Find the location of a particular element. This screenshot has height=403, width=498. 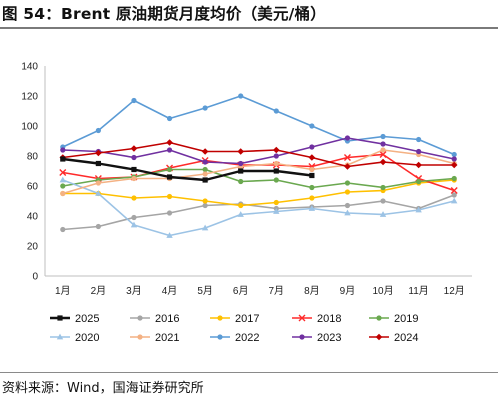

legend-label: 2022 is located at coordinates (247, 338).